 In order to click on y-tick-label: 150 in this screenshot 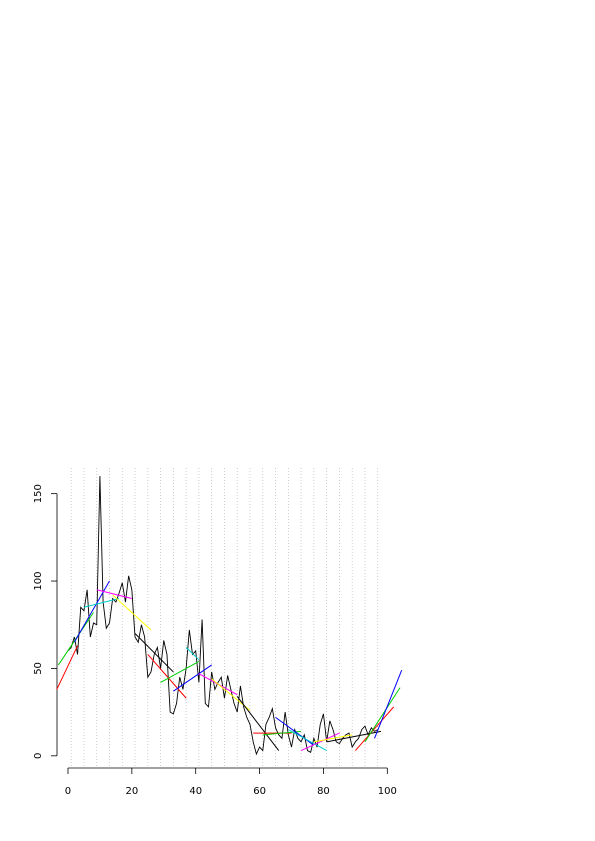, I will do `click(38, 493)`.